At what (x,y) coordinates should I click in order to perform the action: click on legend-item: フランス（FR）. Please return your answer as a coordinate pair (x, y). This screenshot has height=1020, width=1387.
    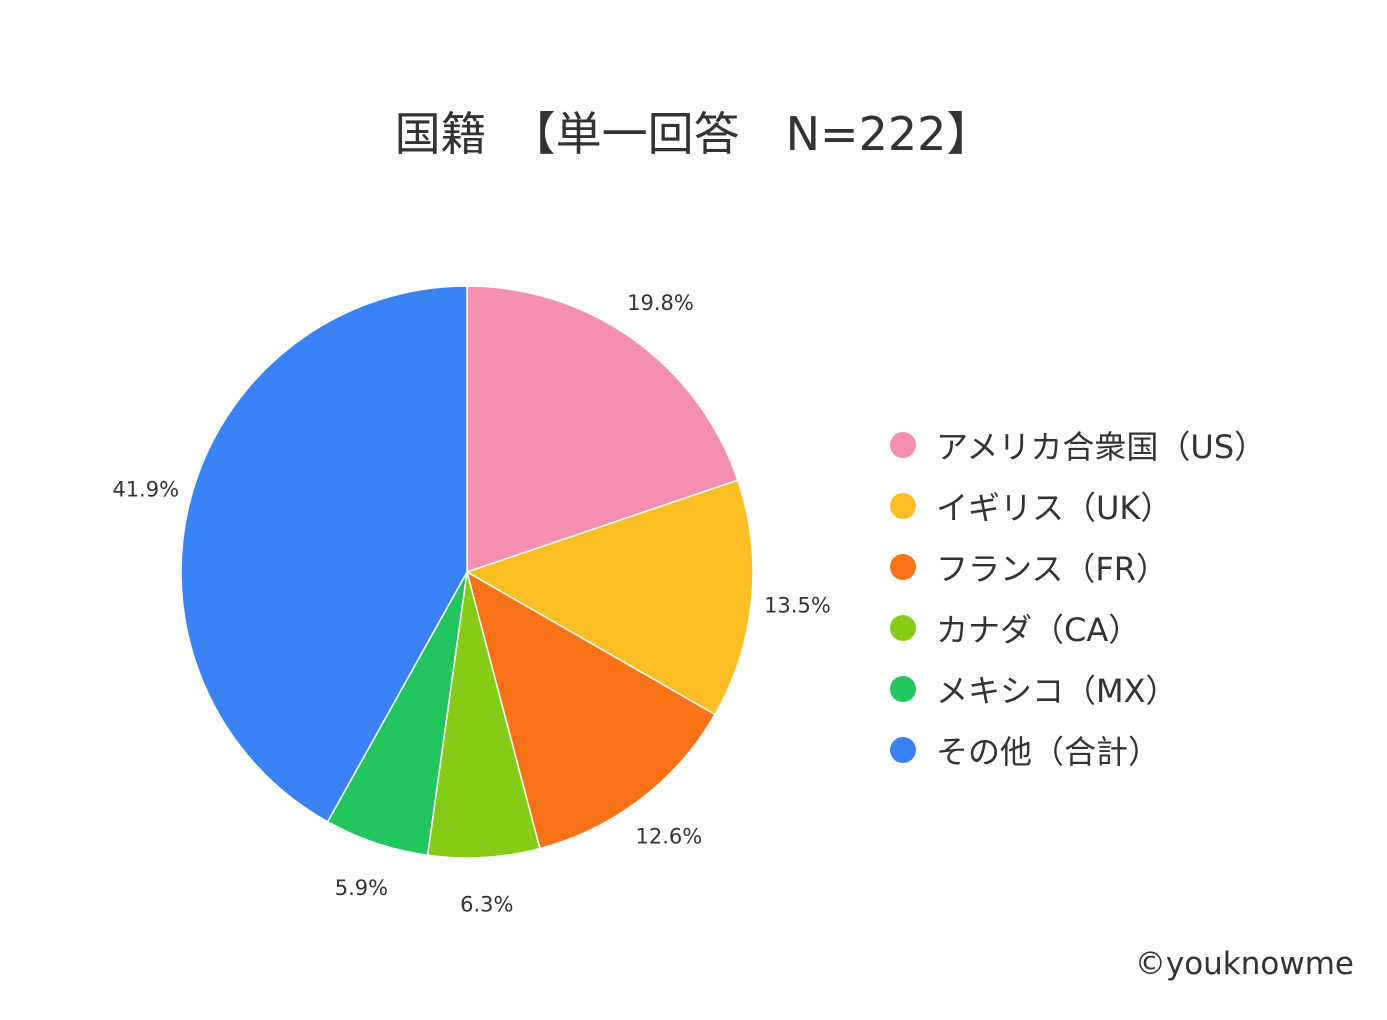
    Looking at the image, I should click on (1078, 566).